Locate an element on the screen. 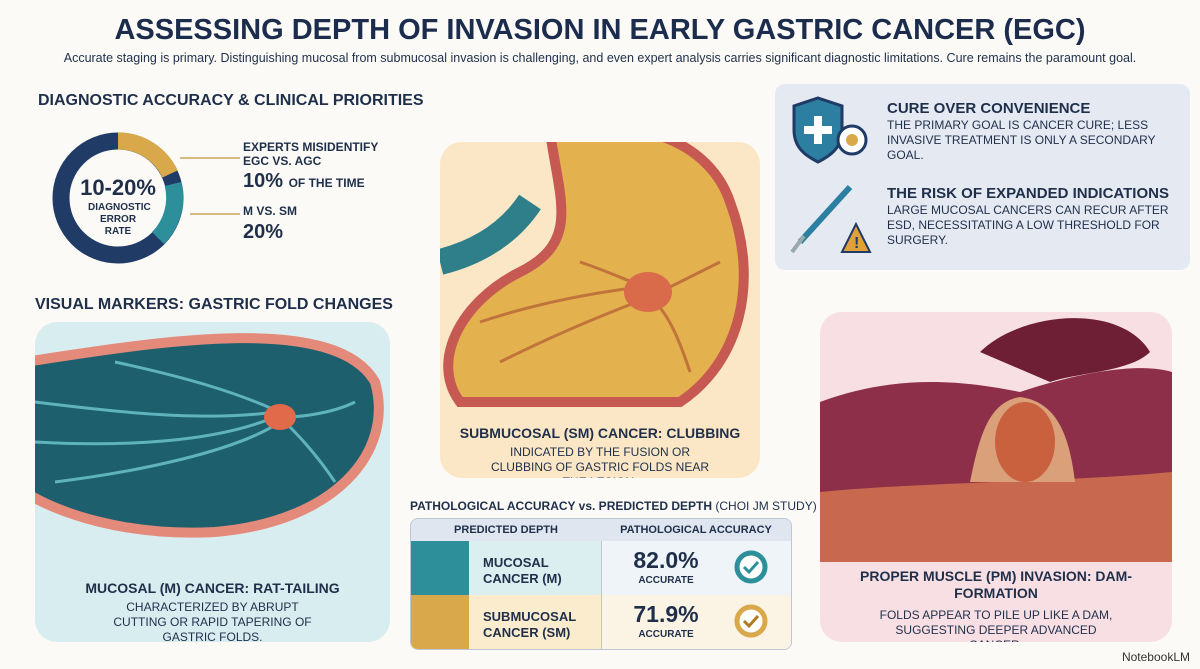  table-header is located at coordinates (601, 530).